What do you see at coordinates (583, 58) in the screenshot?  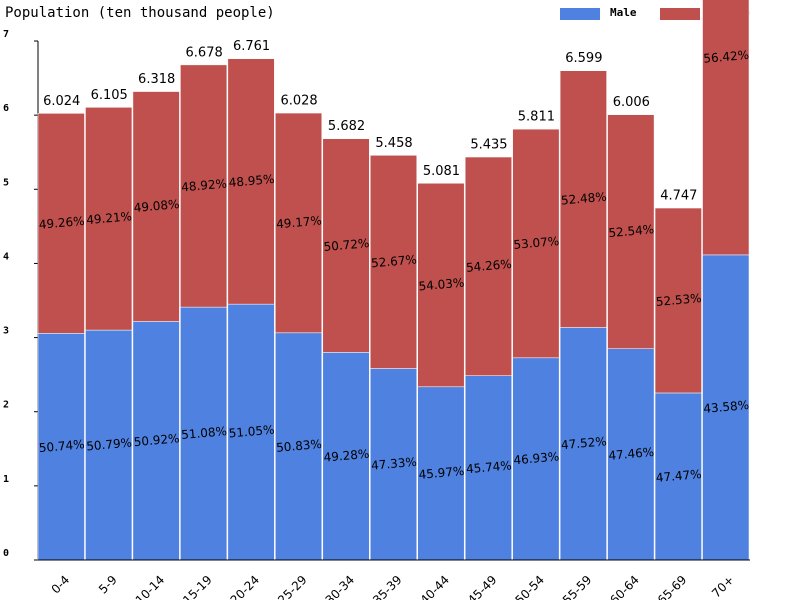 I see `total-label: 6.599` at bounding box center [583, 58].